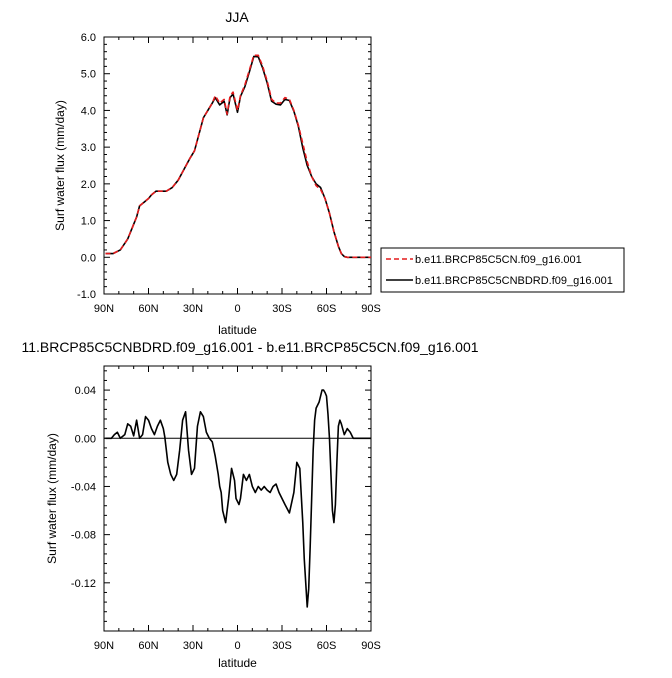 This screenshot has height=678, width=672. What do you see at coordinates (514, 281) in the screenshot?
I see `legend-label: b.e11.BRCP85C5CNBDRD.f09_g16.001` at bounding box center [514, 281].